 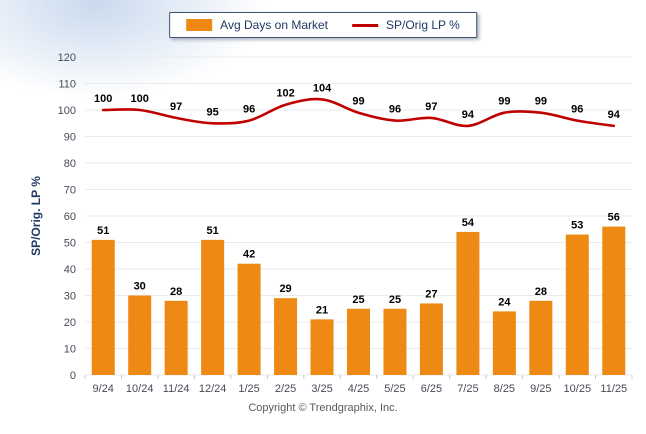 I want to click on y-tick-label: 70, so click(x=70, y=191).